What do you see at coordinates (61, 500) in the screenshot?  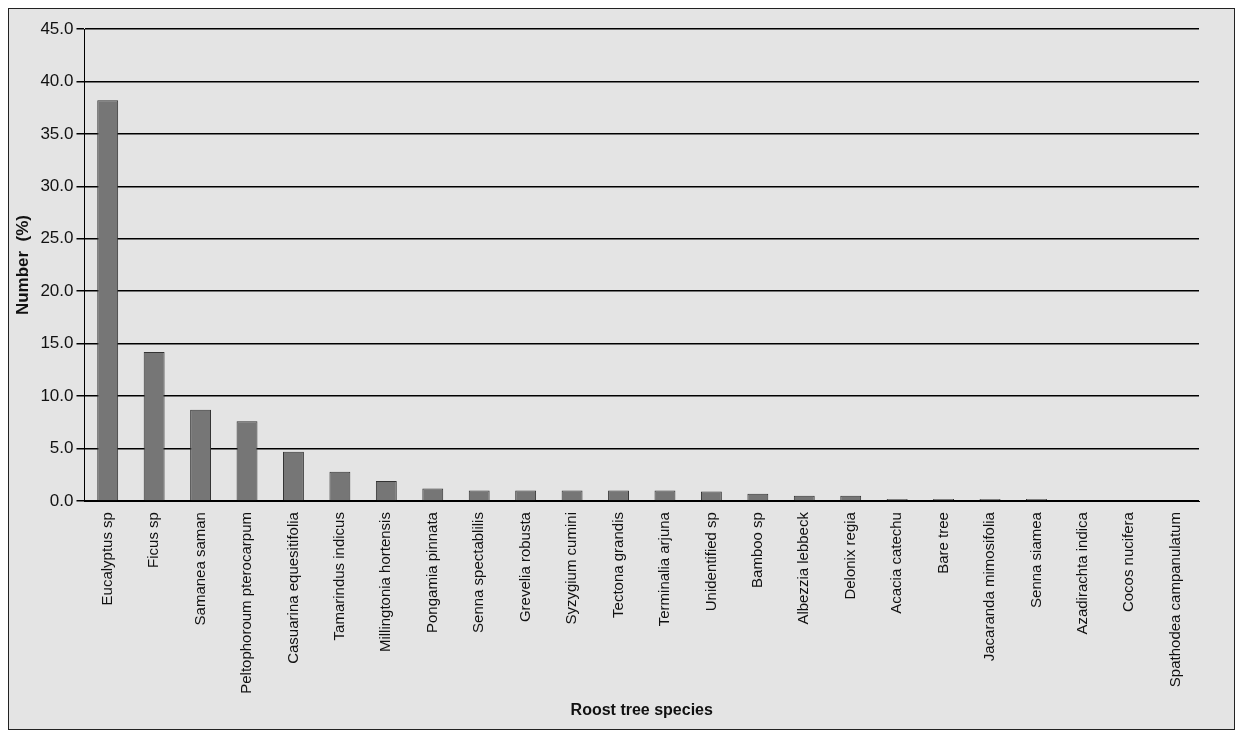 I see `y-tick-label: 0.0` at bounding box center [61, 500].